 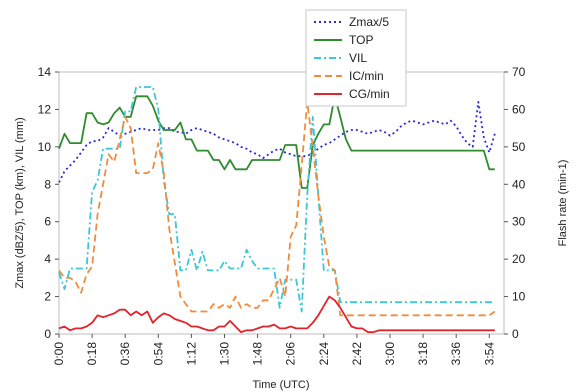 I want to click on legend-box, so click(x=356, y=58).